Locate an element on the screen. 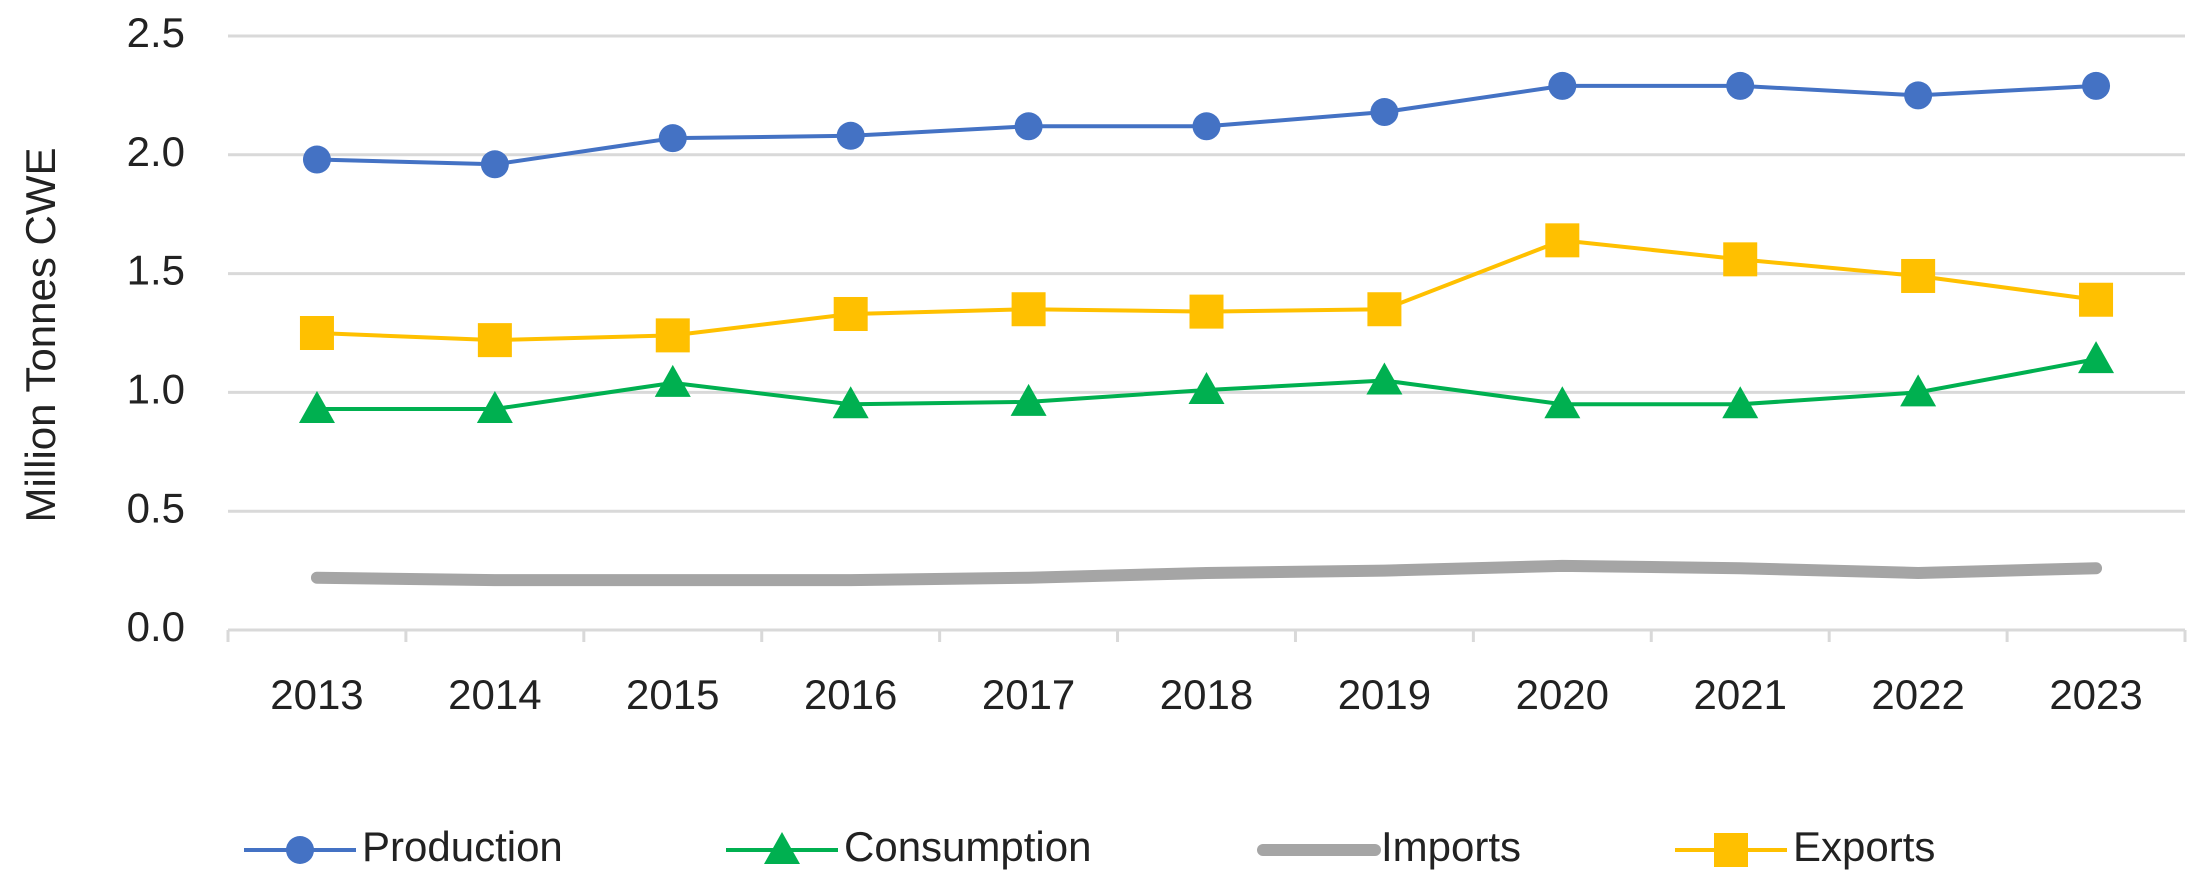 This screenshot has height=878, width=2189. y-axis-label: Million Tonnes CWE is located at coordinates (40, 334).